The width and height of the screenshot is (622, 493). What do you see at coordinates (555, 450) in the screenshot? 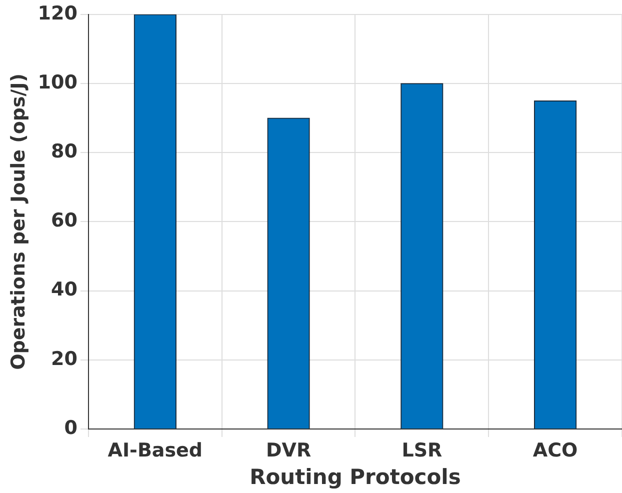
I see `x-tick-label: ACO` at bounding box center [555, 450].